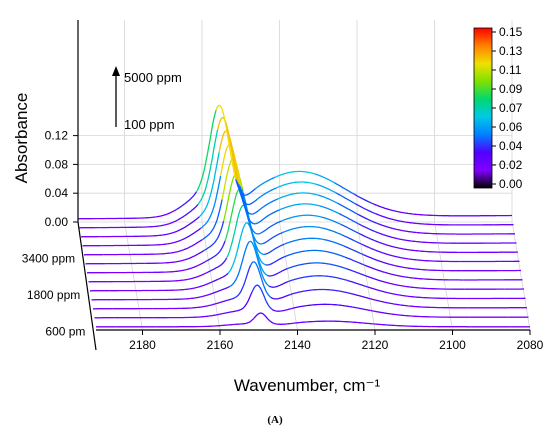 The image size is (550, 434). Describe the element at coordinates (275, 420) in the screenshot. I see `panel-label: (A)` at that location.